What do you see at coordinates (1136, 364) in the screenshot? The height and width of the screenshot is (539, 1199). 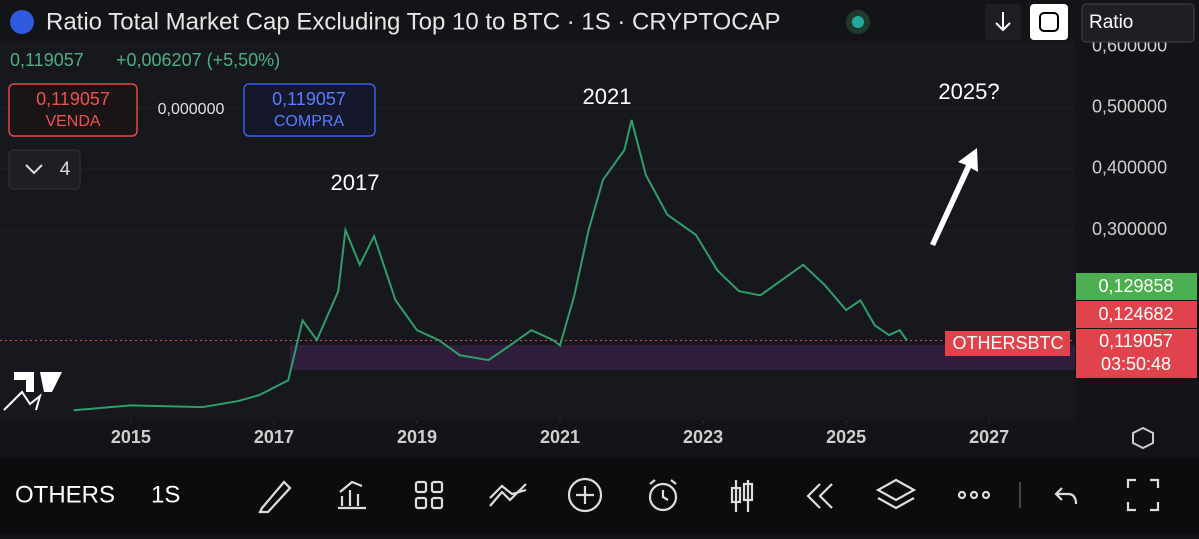 I see `countdown: 03:50:48` at bounding box center [1136, 364].